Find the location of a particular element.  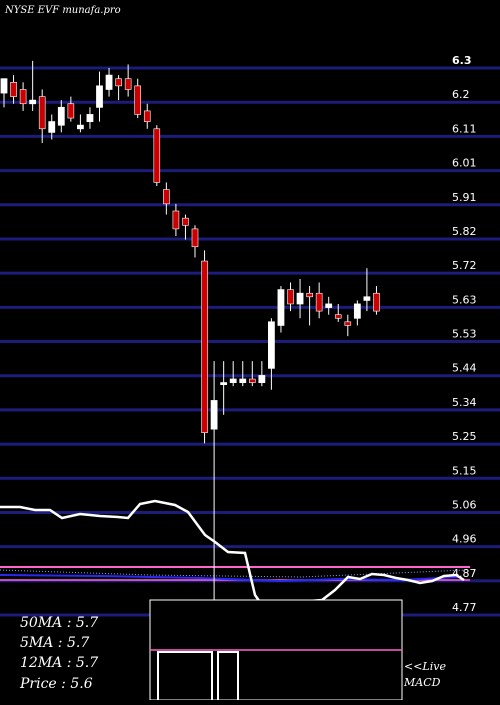

chart-title: NYSE EVF munafa.pro is located at coordinates (62, 10).